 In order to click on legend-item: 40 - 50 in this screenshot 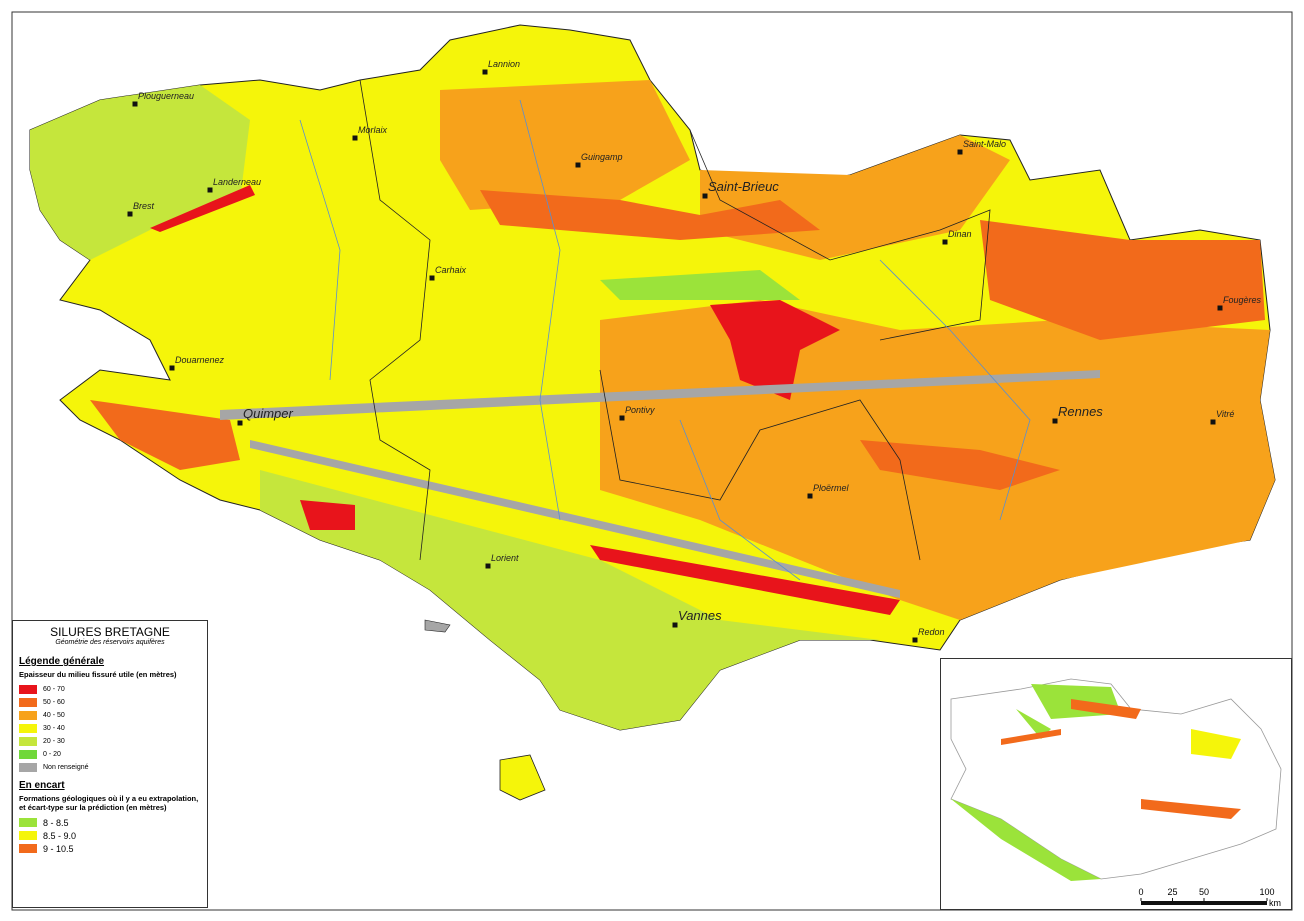, I will do `click(110, 715)`.